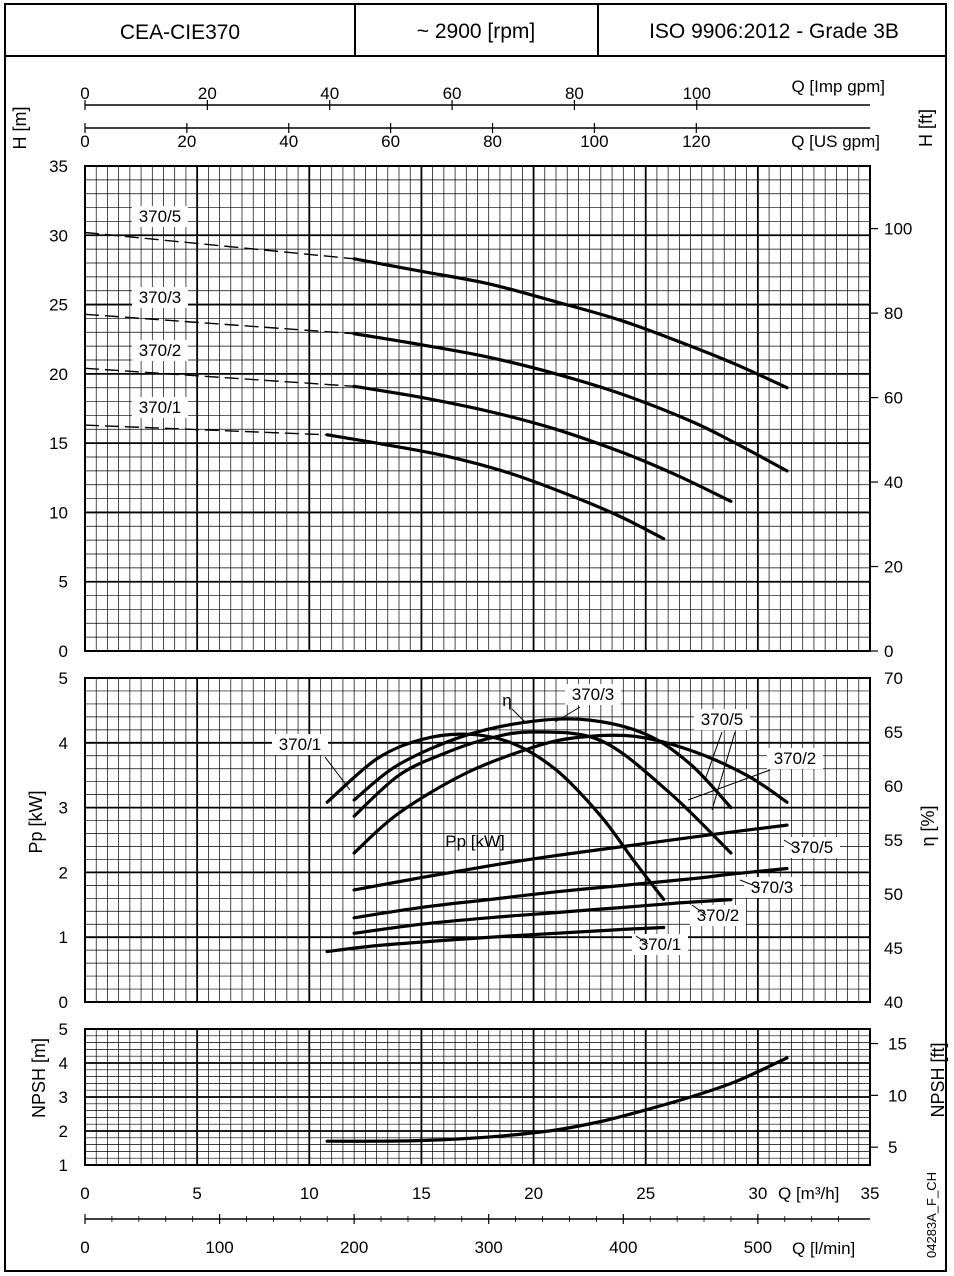 The image size is (954, 1276). I want to click on npsh-ft-tick-label: 5, so click(892, 1147).